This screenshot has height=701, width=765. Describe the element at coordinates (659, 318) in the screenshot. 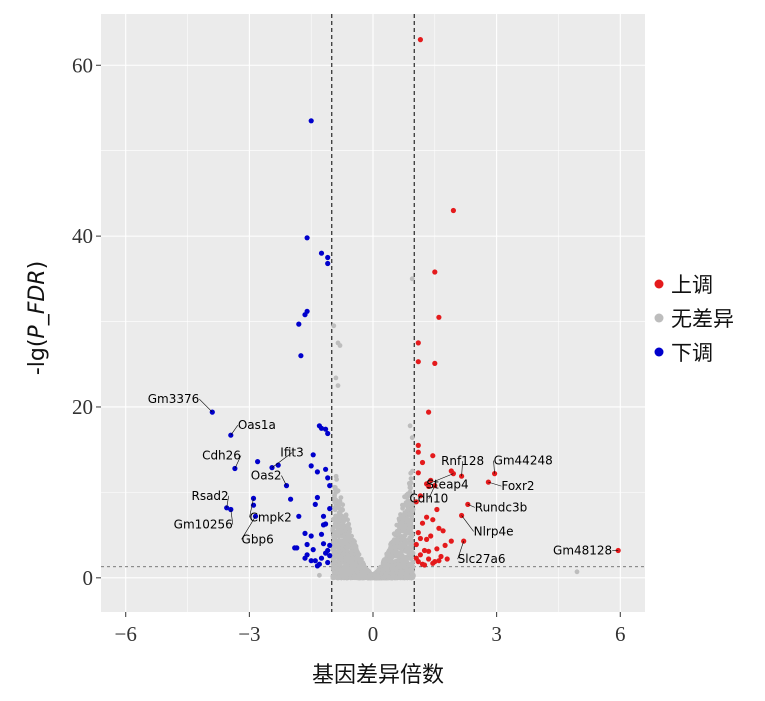

I see `legend-key-ns` at that location.